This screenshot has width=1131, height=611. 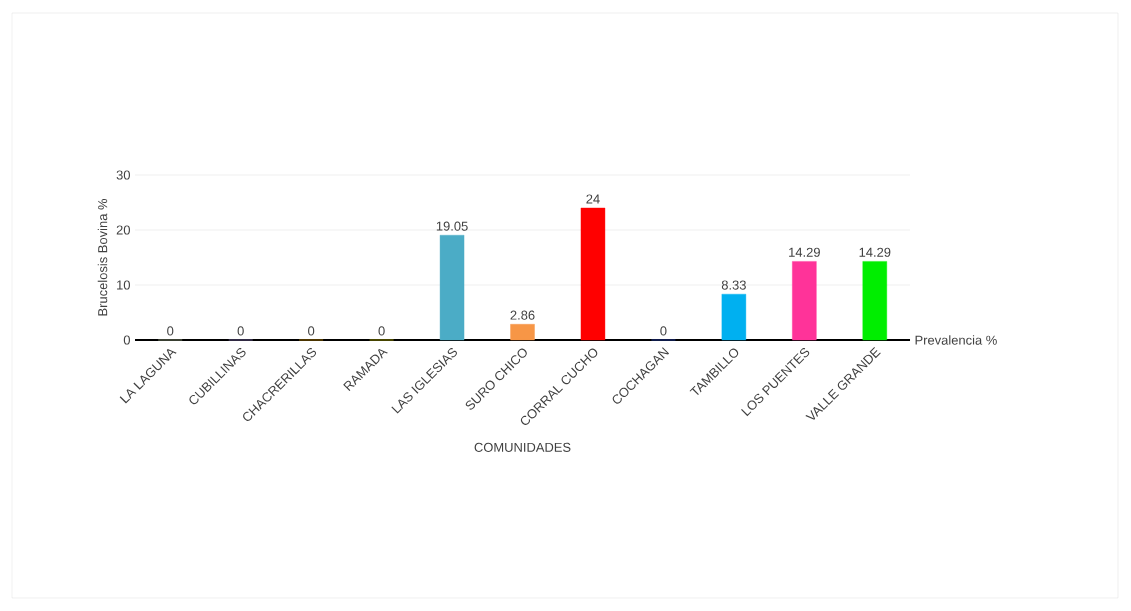 I want to click on y-tick-label: 20, so click(x=123, y=230).